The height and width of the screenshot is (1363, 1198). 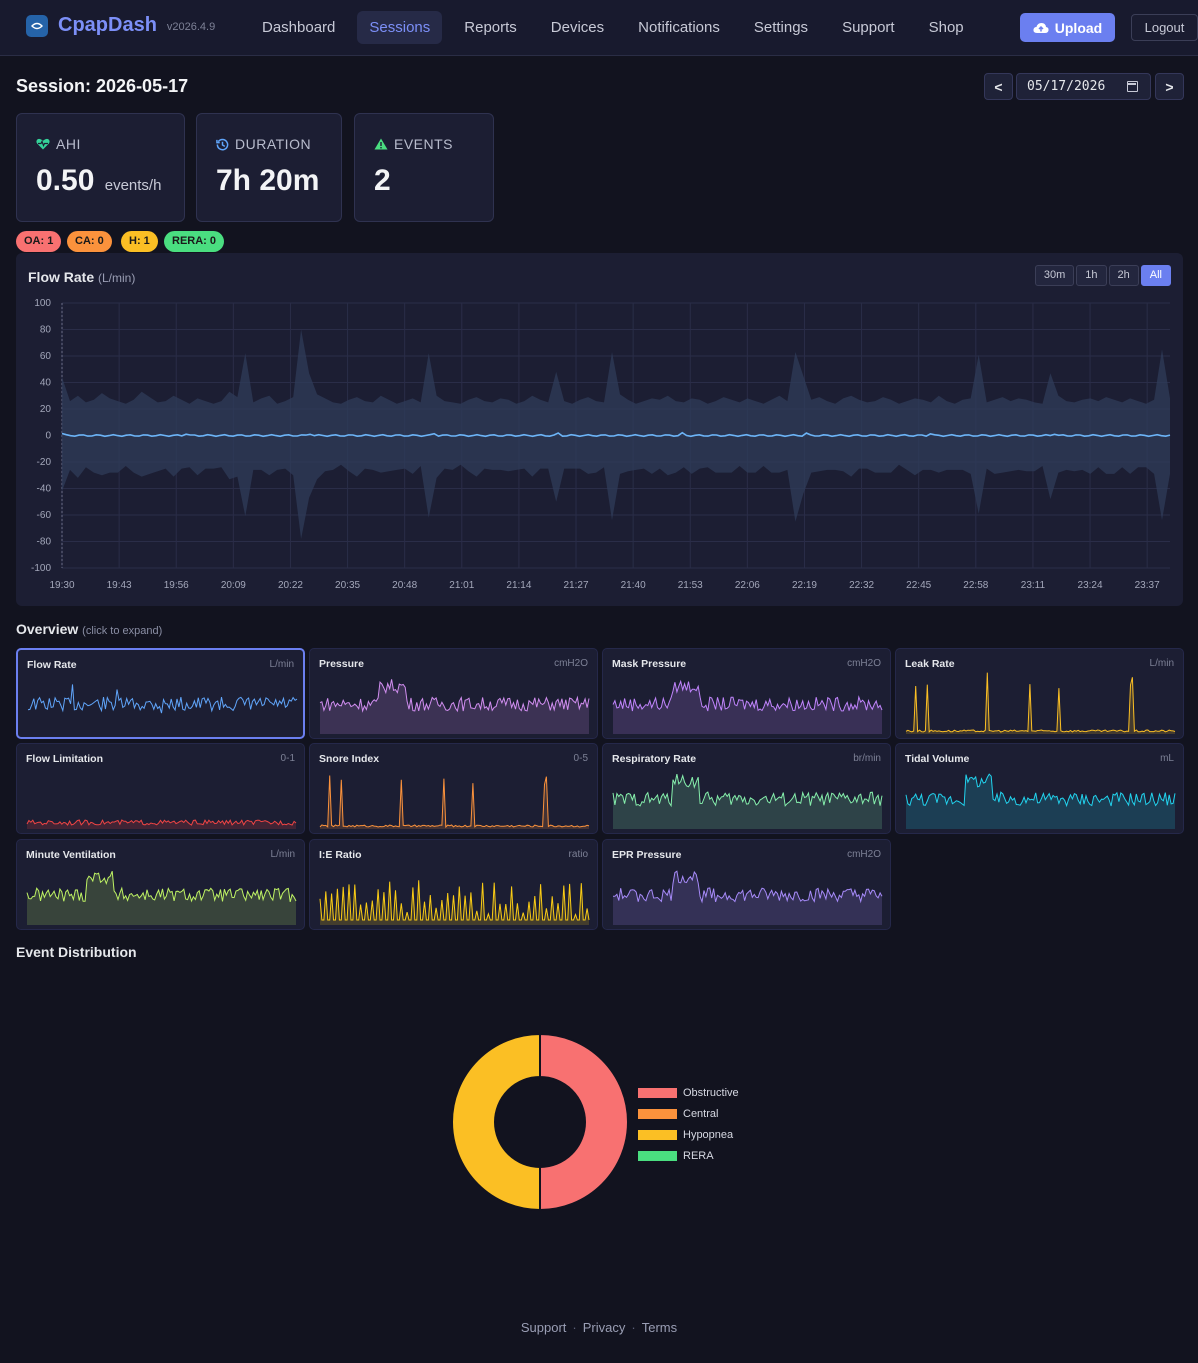 What do you see at coordinates (711, 1092) in the screenshot?
I see `legend-label: Obstructive` at bounding box center [711, 1092].